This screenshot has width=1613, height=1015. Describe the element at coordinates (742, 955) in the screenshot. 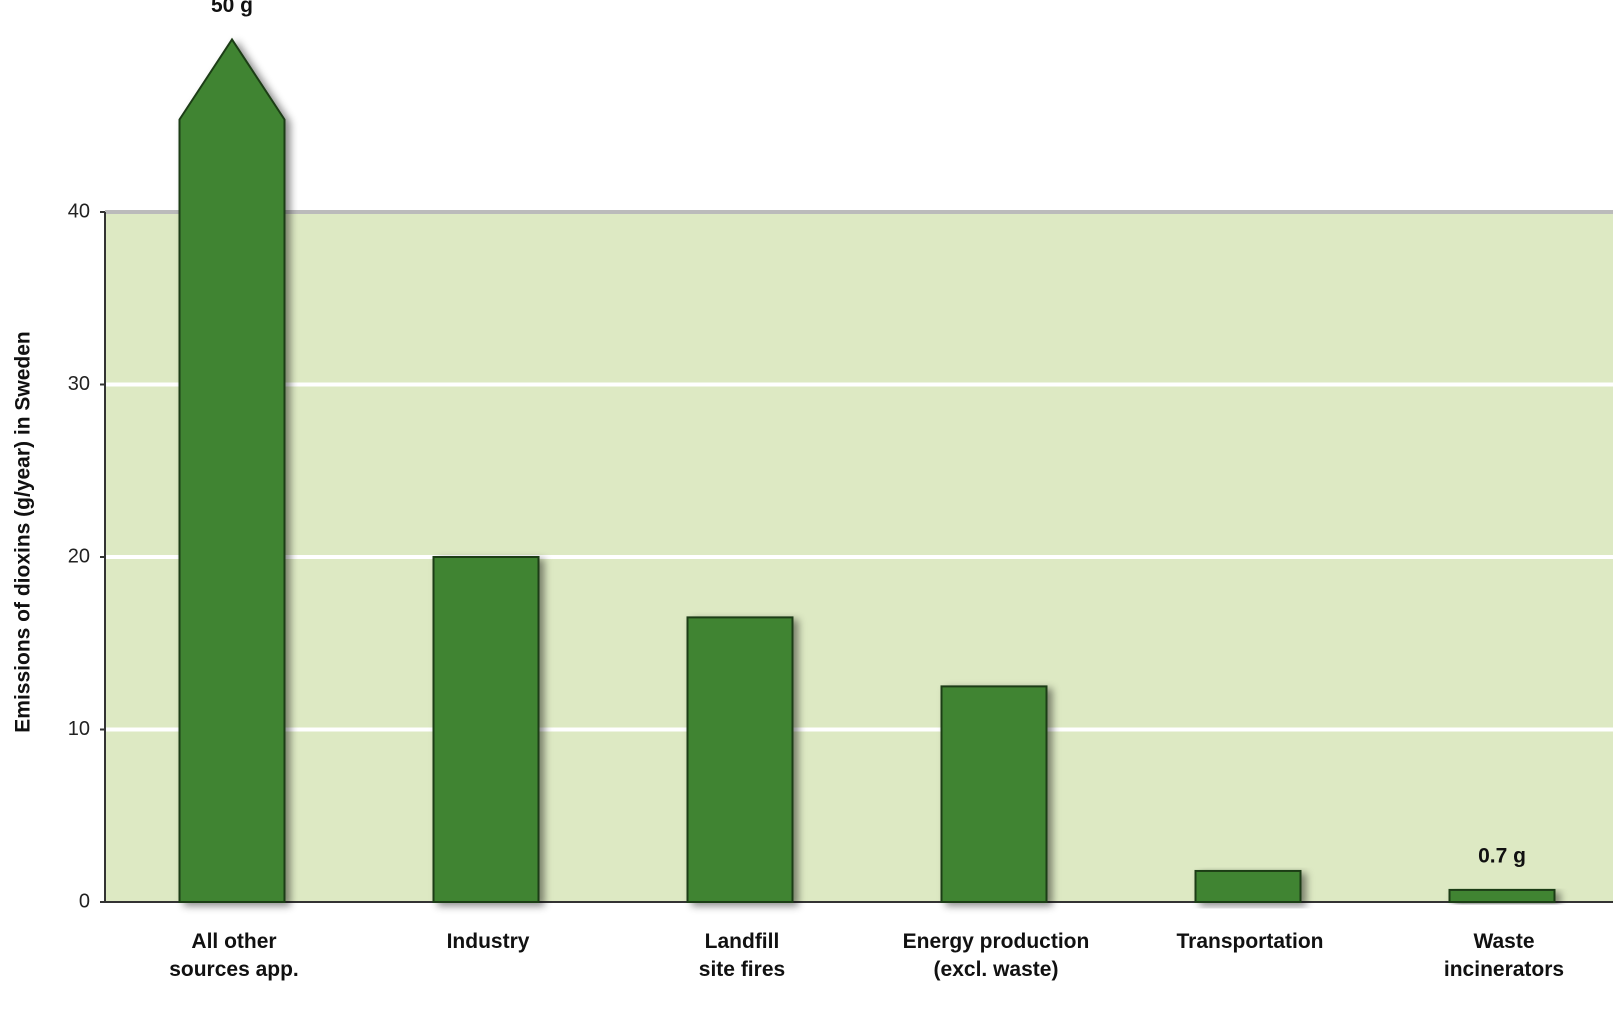

I see `x-tick-label: Landfill site fires` at that location.